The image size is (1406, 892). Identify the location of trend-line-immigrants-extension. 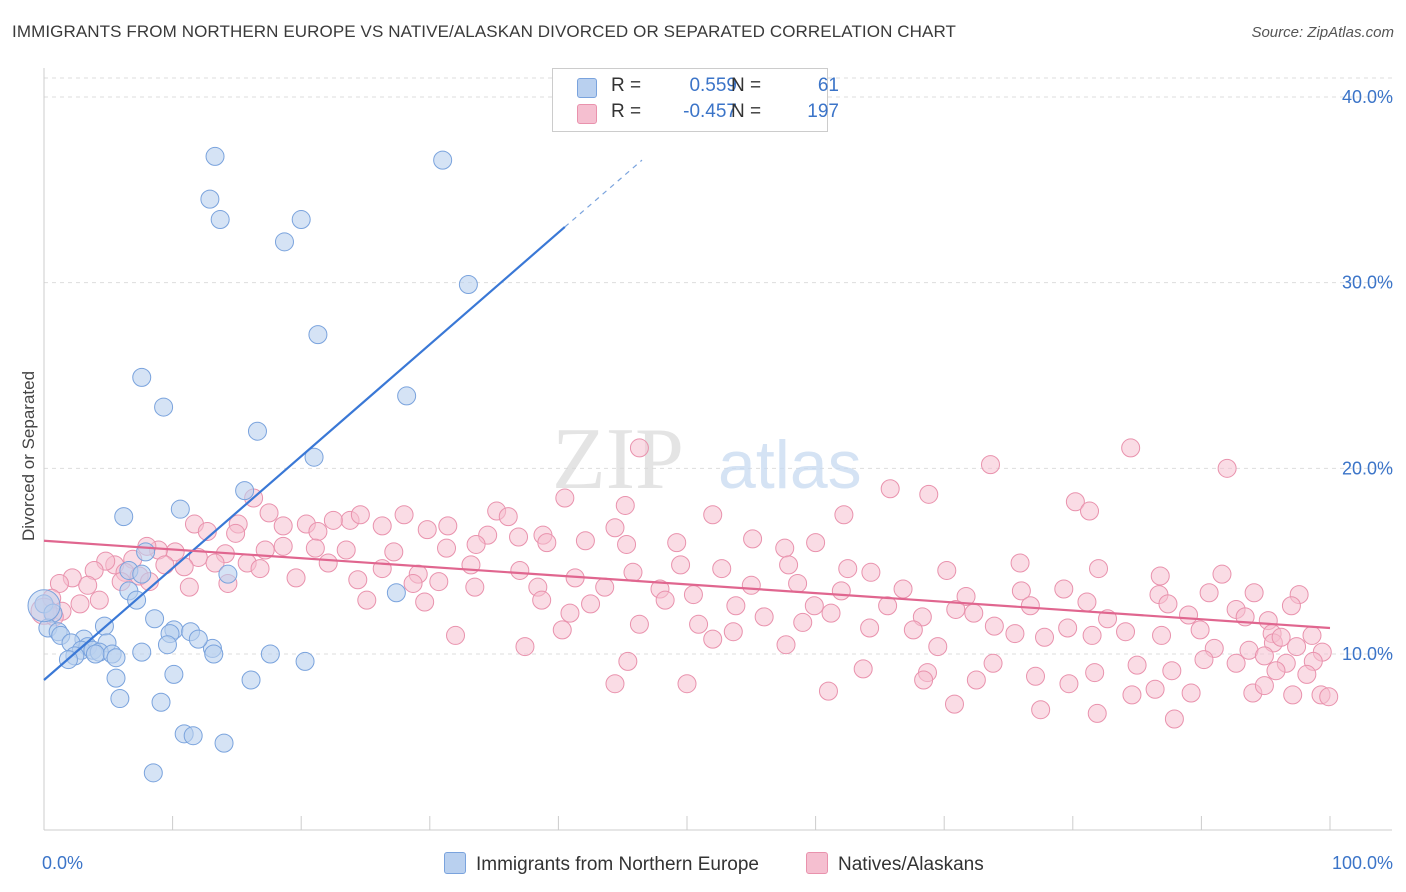
(603, 193).